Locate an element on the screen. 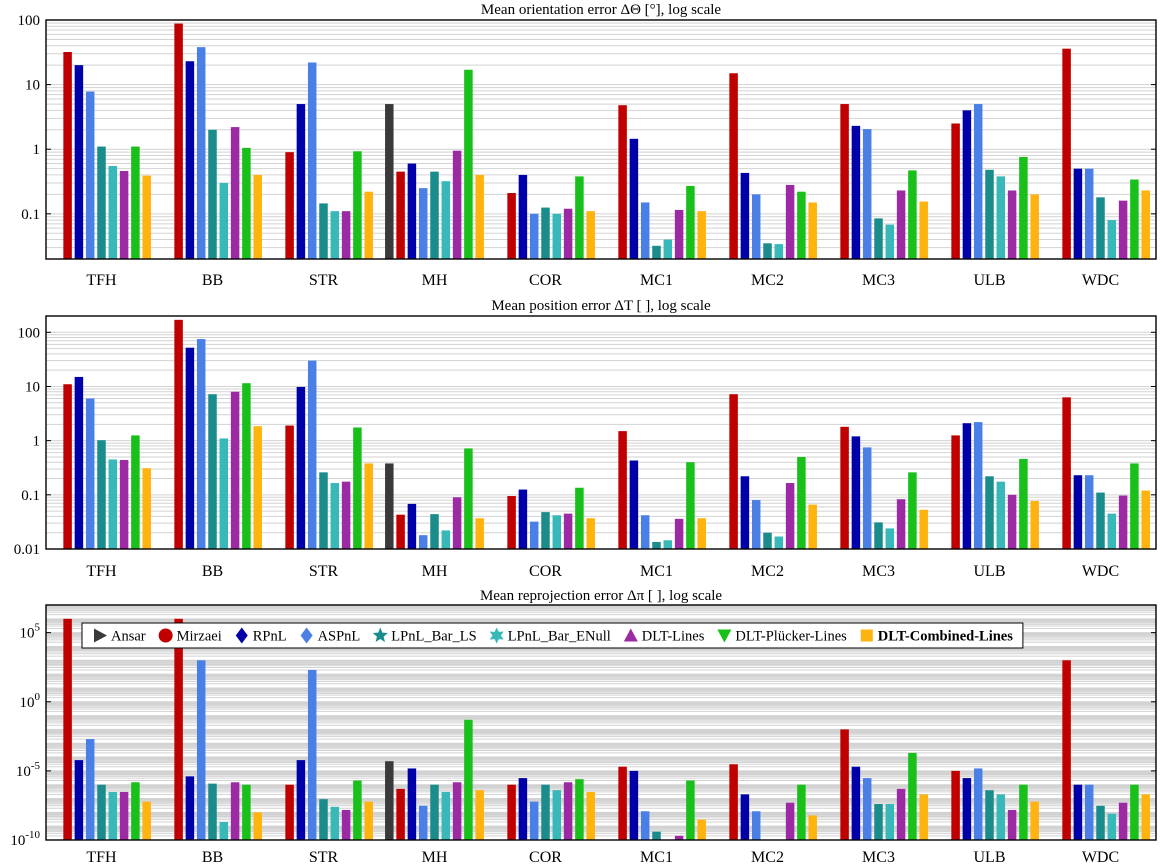  x-tick-label: COR is located at coordinates (545, 280).